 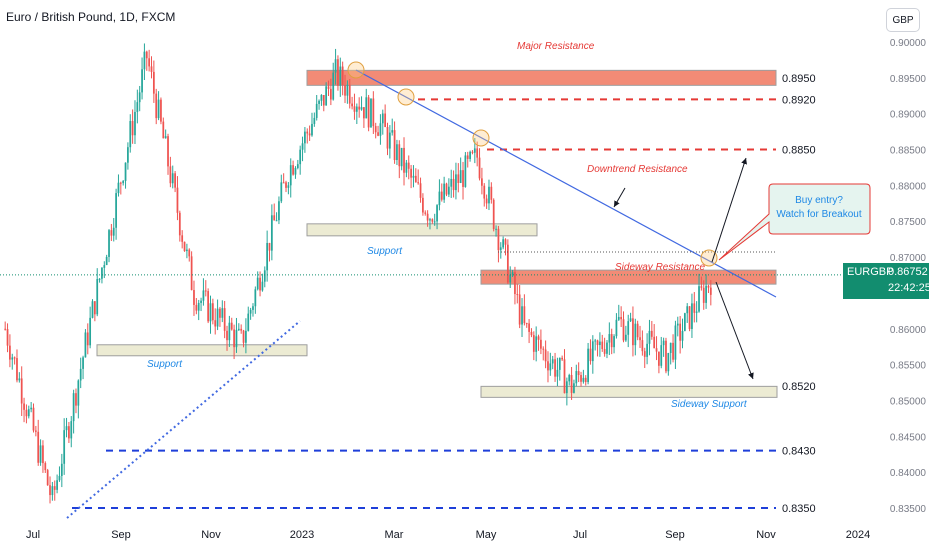 What do you see at coordinates (481, 138) in the screenshot?
I see `touch-point-marker` at bounding box center [481, 138].